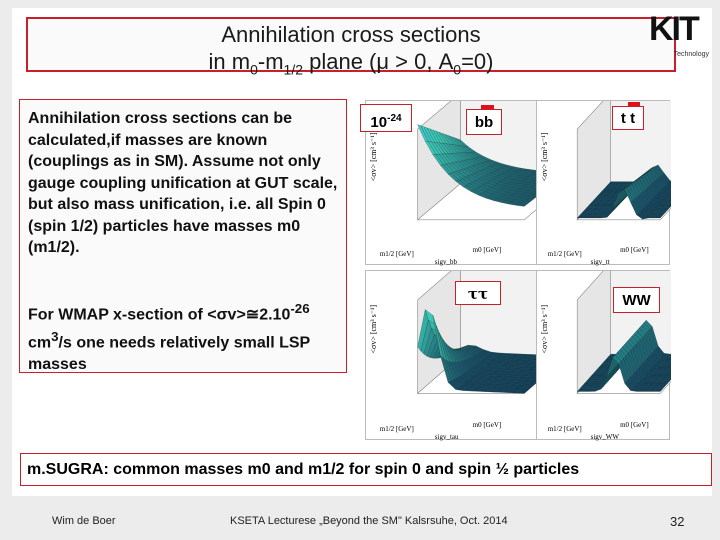 Image resolution: width=720 pixels, height=540 pixels. I want to click on plot-caption: sigv_tt, so click(600, 262).